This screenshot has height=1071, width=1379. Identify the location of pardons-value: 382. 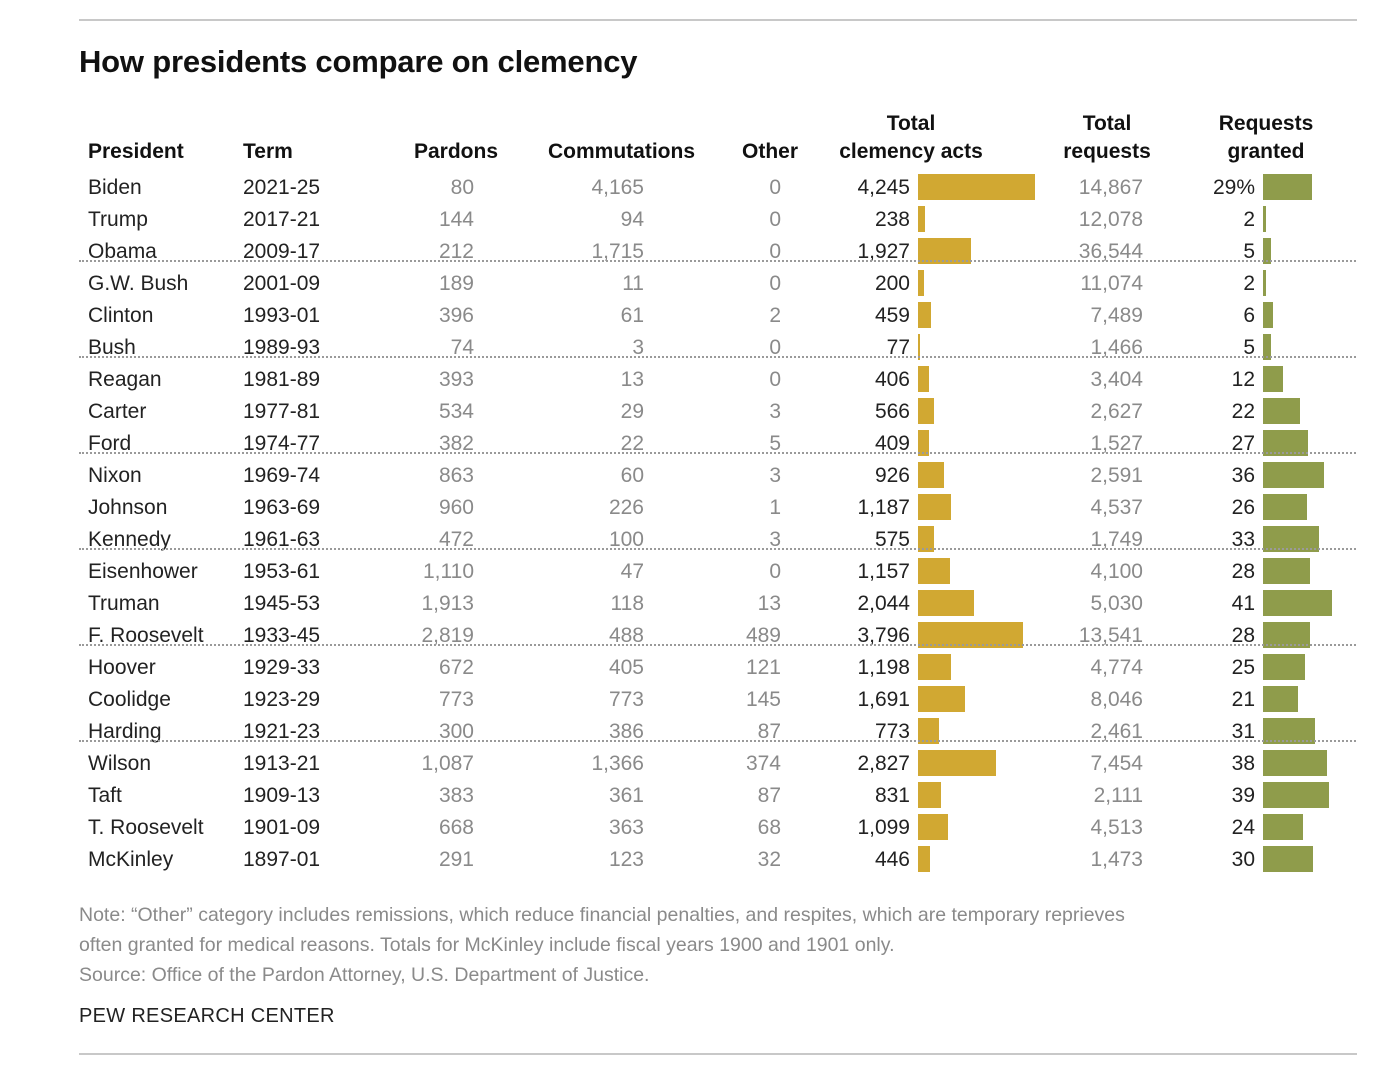
(456, 443).